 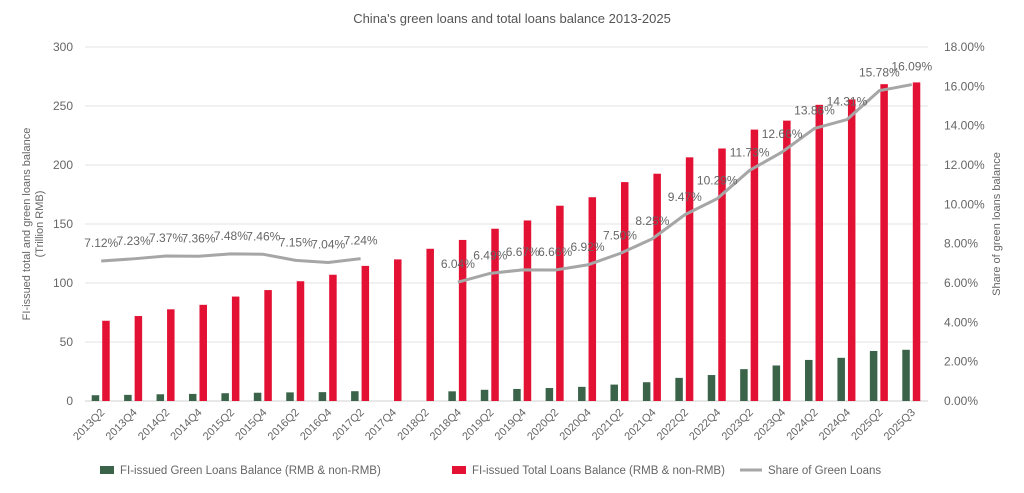 I want to click on y-tick-label: 0, so click(x=69, y=401).